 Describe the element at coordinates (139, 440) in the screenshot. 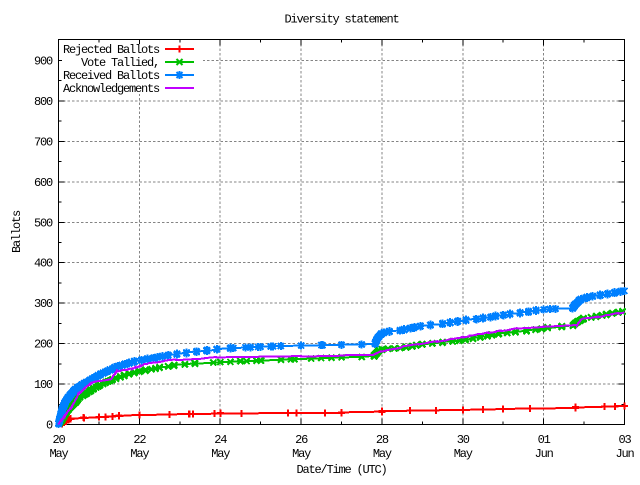

I see `svg-text: 22` at that location.